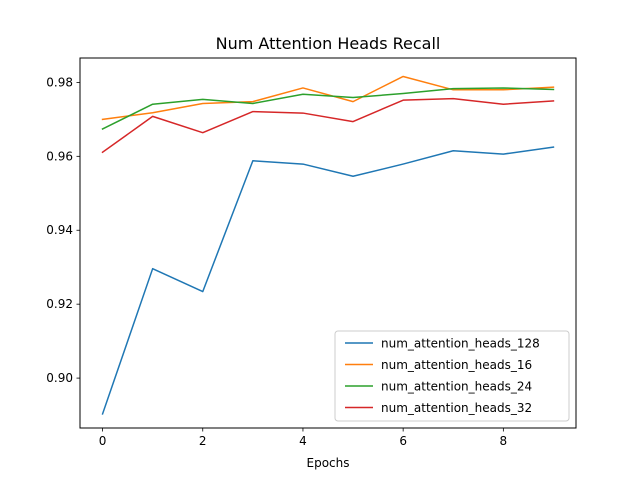  Describe the element at coordinates (403, 441) in the screenshot. I see `x-tick-label: 6` at that location.